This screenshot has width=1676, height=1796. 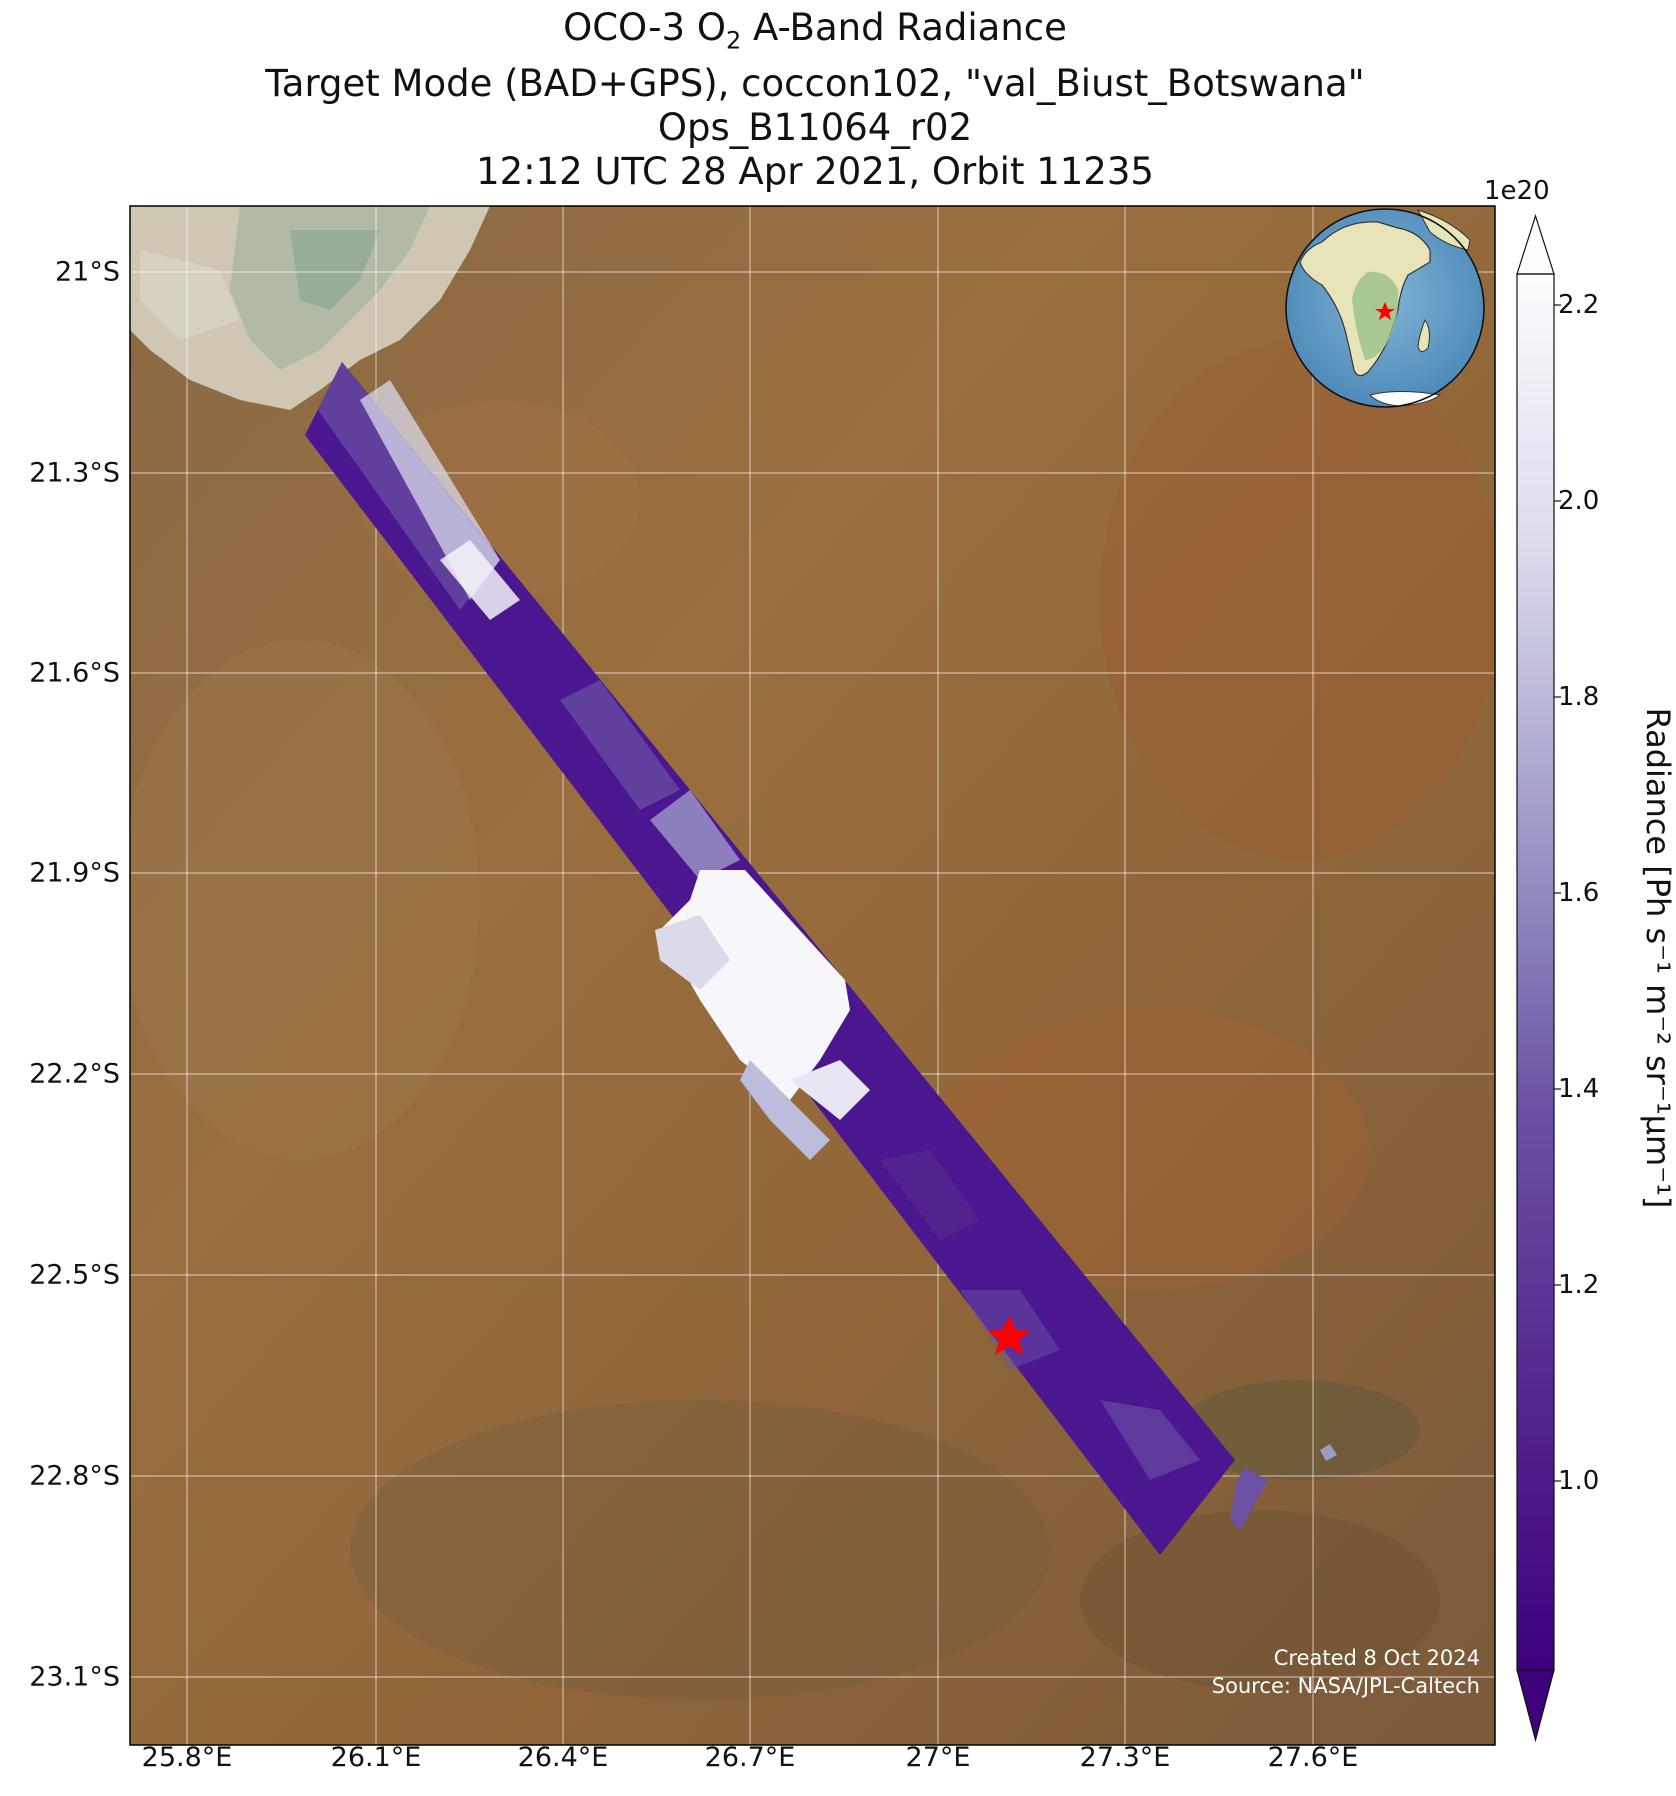 I want to click on lat-tick: 21.6°S, so click(x=74, y=673).